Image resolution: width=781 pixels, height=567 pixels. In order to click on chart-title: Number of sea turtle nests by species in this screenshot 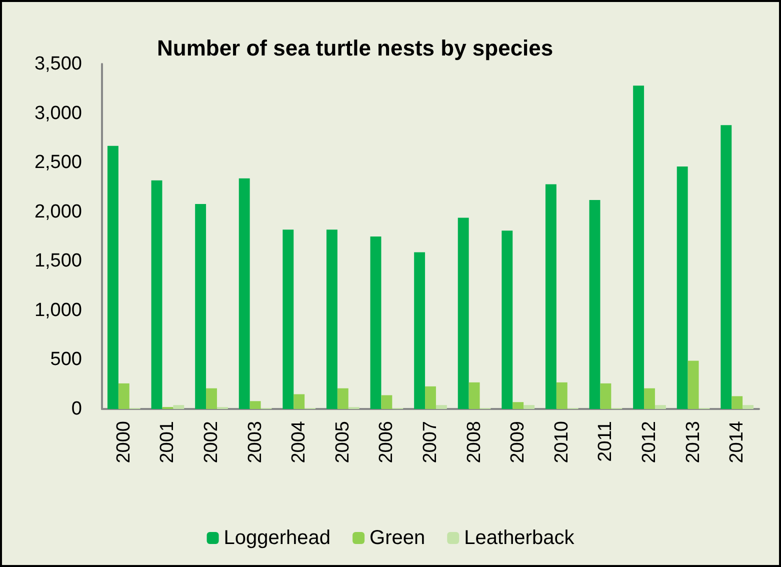, I will do `click(355, 48)`.